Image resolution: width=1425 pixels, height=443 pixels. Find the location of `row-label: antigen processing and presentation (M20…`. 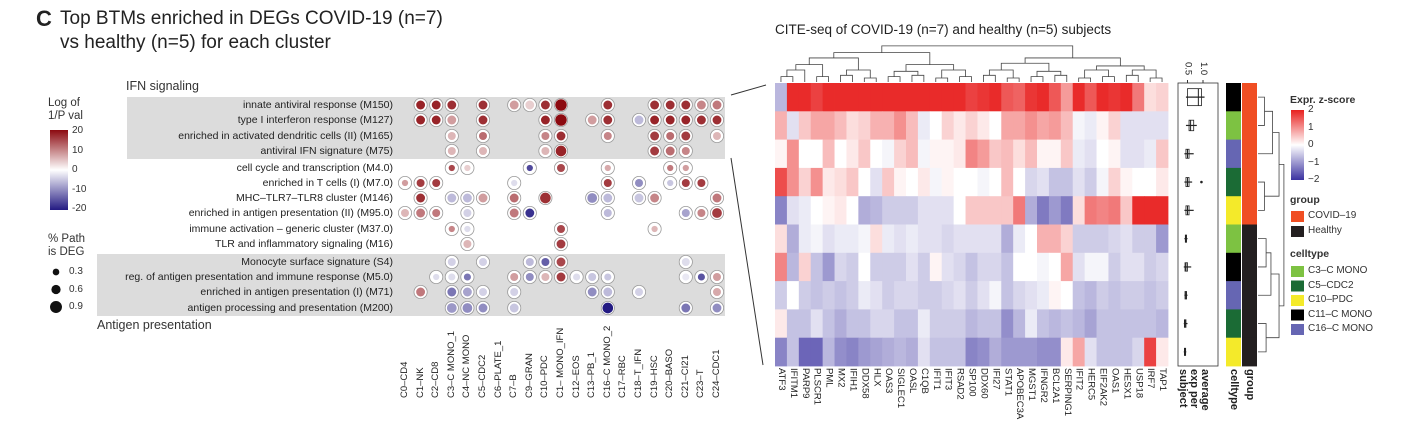

row-label: antigen processing and presentation (M20… is located at coordinates (290, 308).